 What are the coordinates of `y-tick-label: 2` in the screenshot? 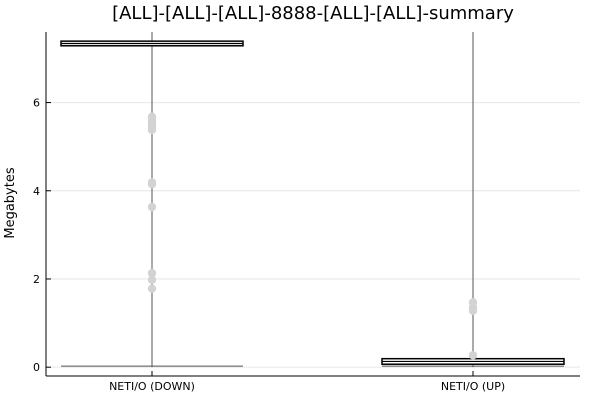 It's located at (36, 279).